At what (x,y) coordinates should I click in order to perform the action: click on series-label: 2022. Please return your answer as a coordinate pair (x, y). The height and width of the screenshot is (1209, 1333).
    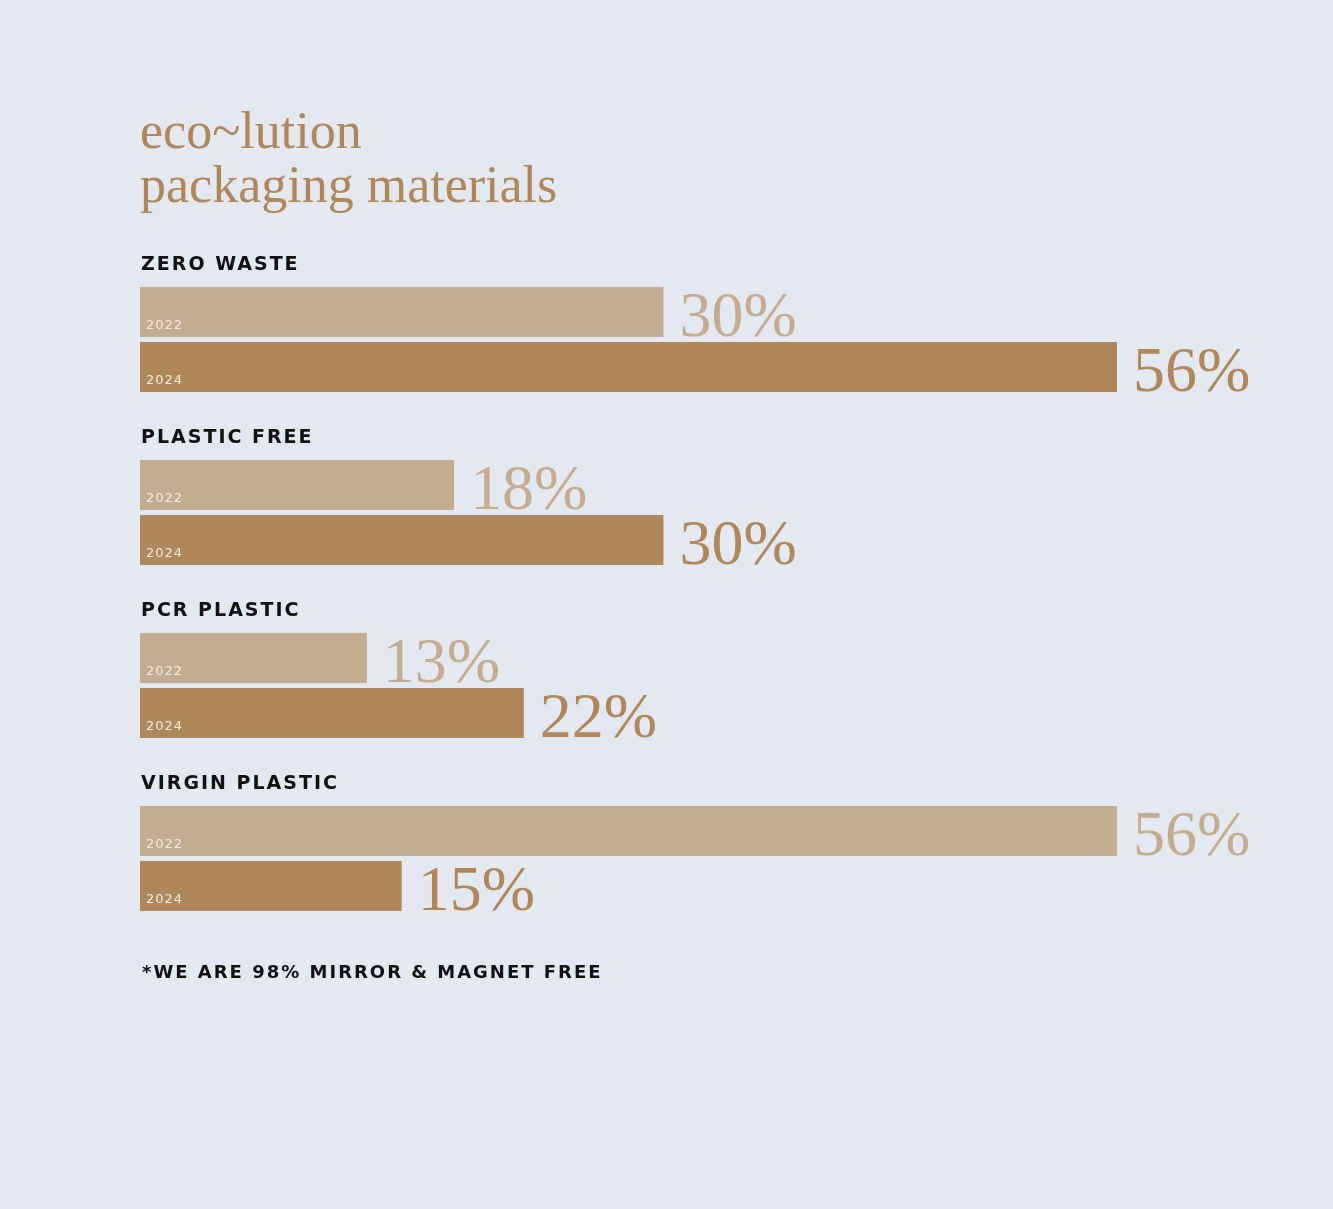
    Looking at the image, I should click on (165, 324).